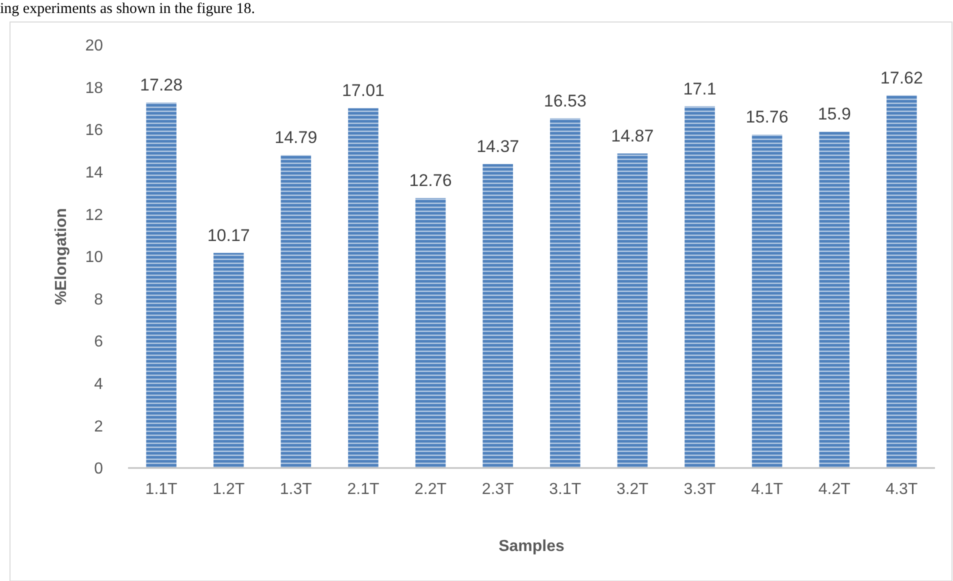 This screenshot has height=581, width=953. Describe the element at coordinates (699, 88) in the screenshot. I see `data-label: 17.1` at that location.